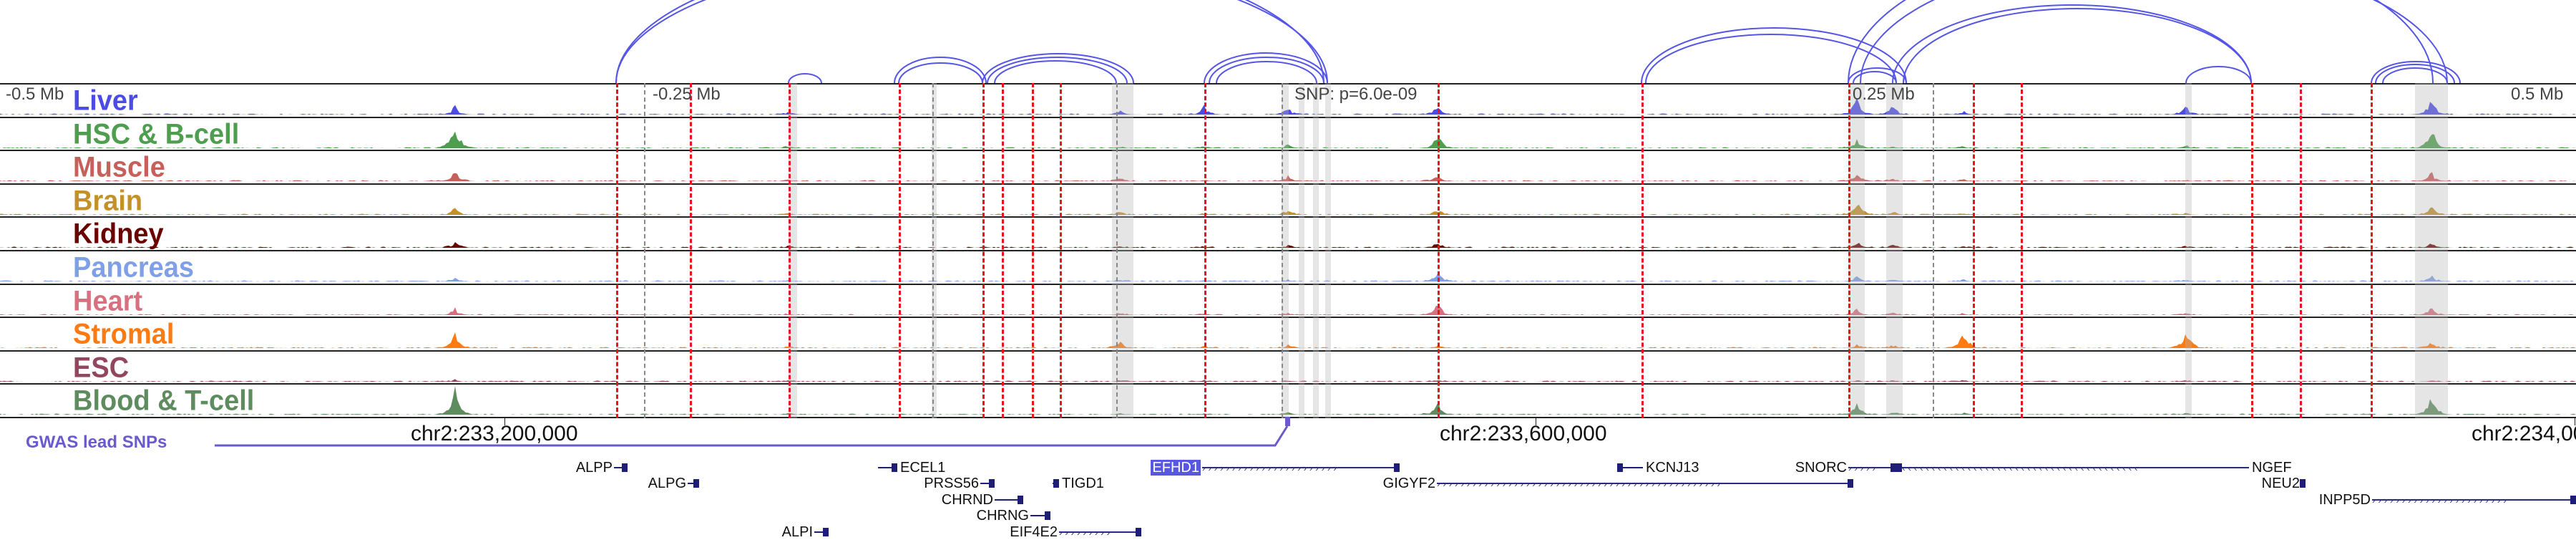  I want to click on gene-label-neu2: NEU2, so click(2280, 483).